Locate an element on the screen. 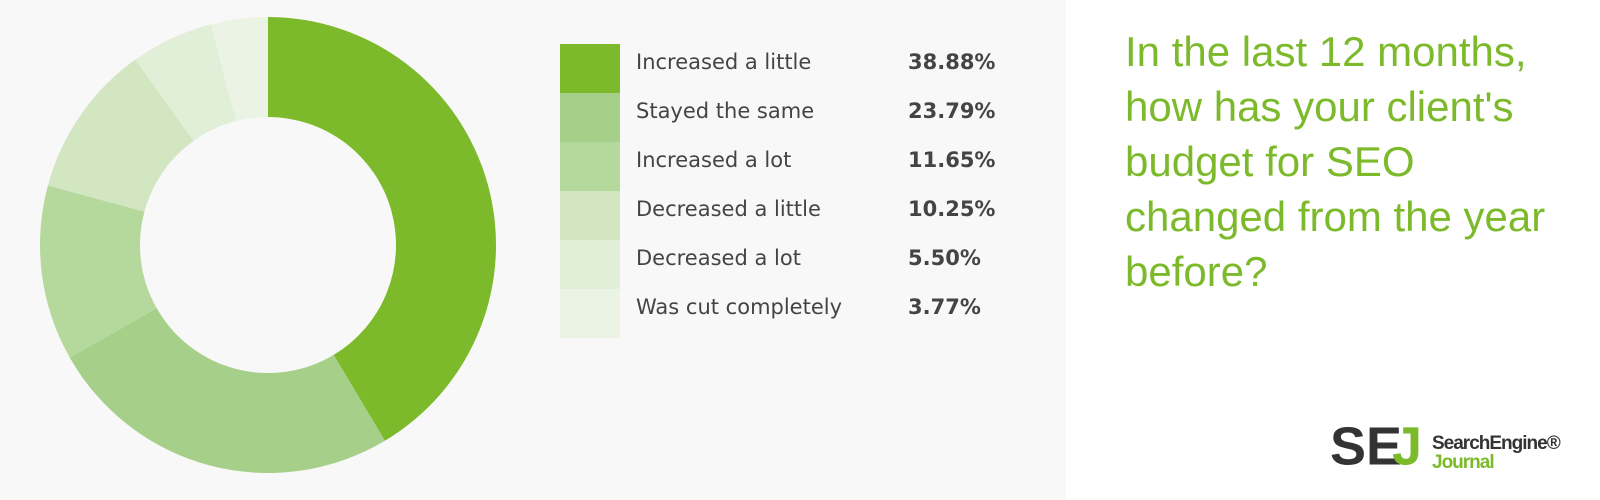 This screenshot has height=500, width=1600. legend-label: Was cut completely is located at coordinates (739, 307).